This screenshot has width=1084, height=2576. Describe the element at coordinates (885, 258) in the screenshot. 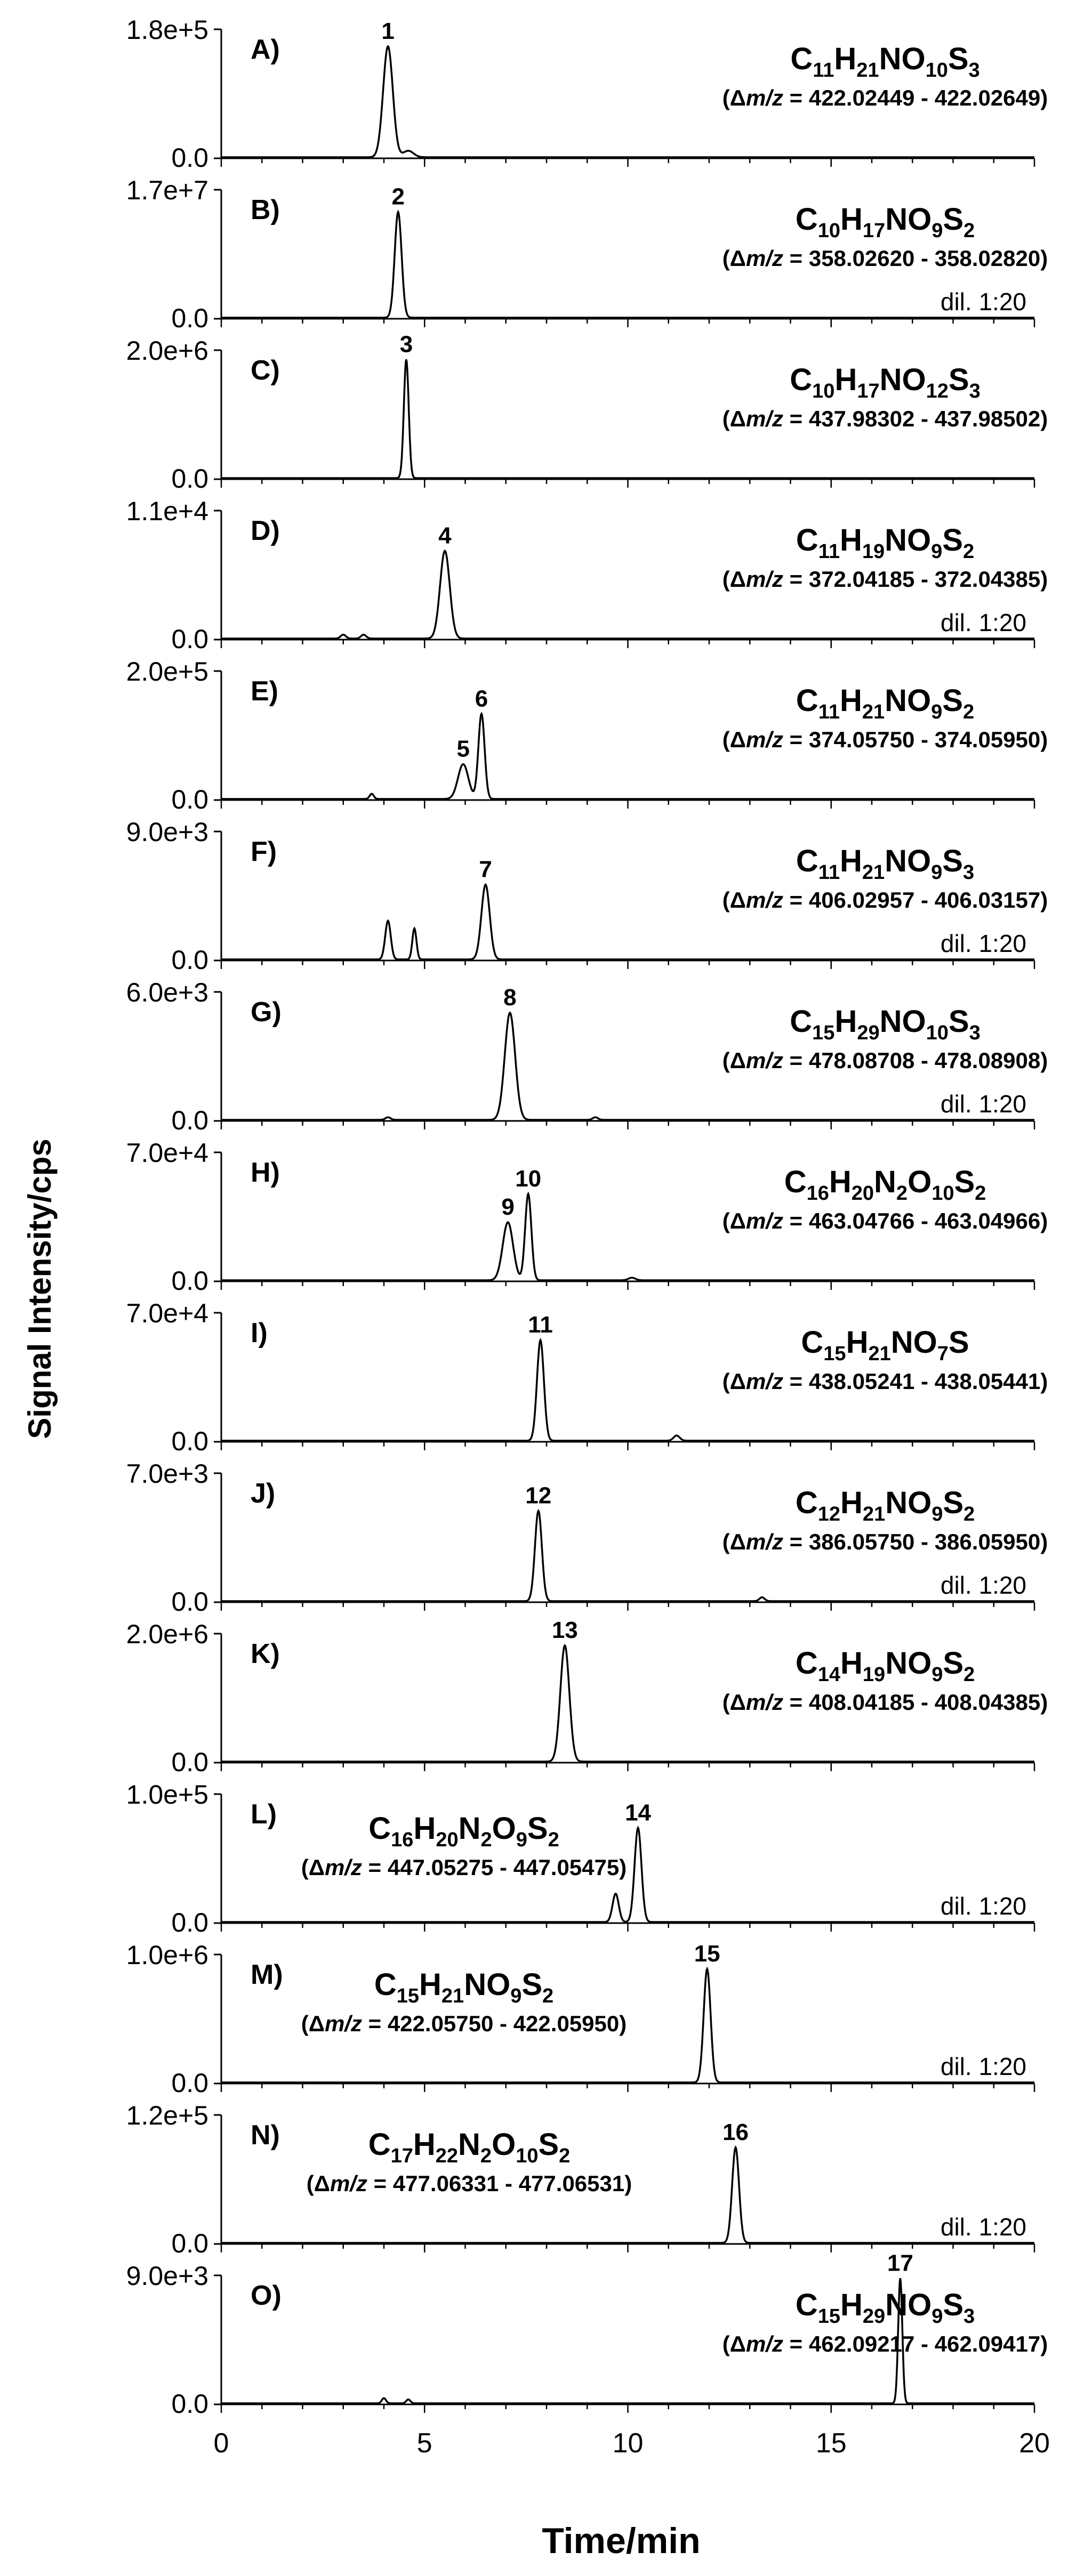

I see `mz-range: (Δm/z = 358.02620 - 358.02820)` at that location.